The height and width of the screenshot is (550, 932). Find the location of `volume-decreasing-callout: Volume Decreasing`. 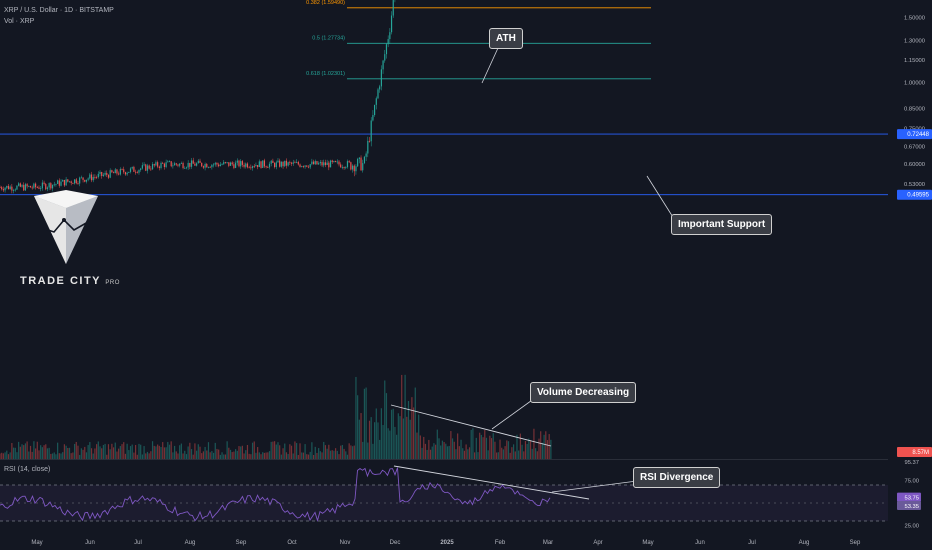

volume-decreasing-callout: Volume Decreasing is located at coordinates (583, 392).